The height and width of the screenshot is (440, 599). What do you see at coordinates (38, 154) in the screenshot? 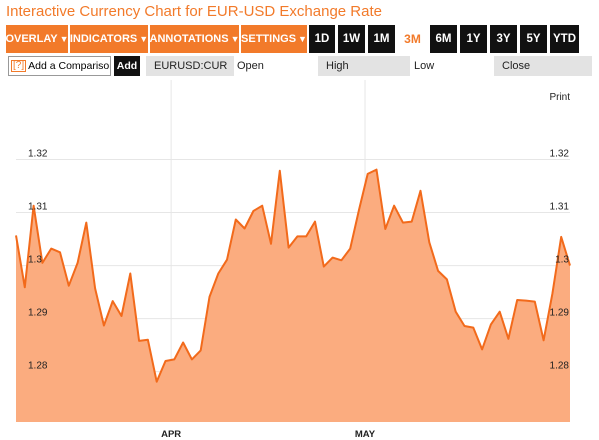
I see `y-tick-label-left: 1.32` at bounding box center [38, 154].